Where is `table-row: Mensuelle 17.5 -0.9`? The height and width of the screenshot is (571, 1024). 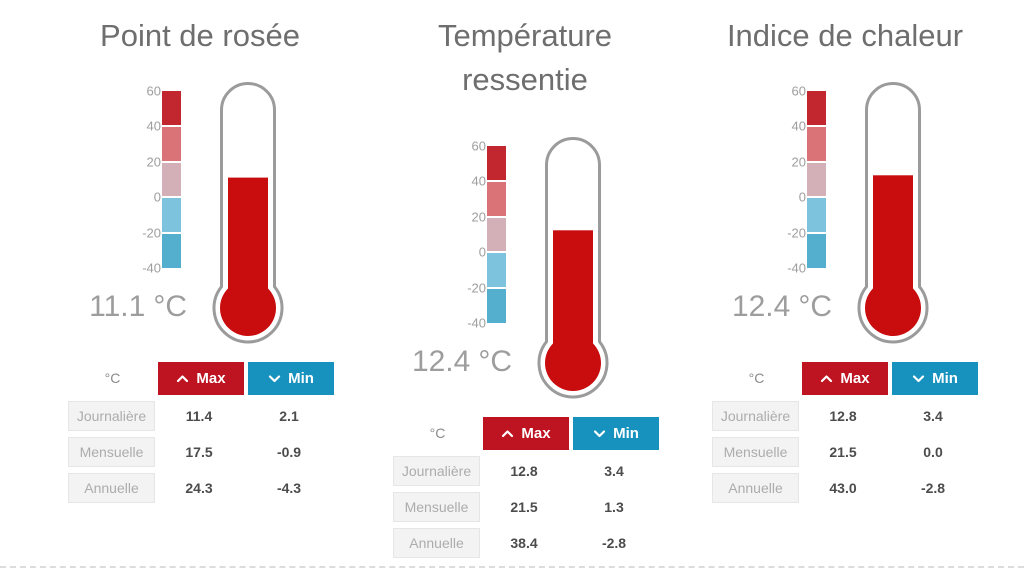 table-row: Mensuelle 17.5 -0.9 is located at coordinates (201, 452).